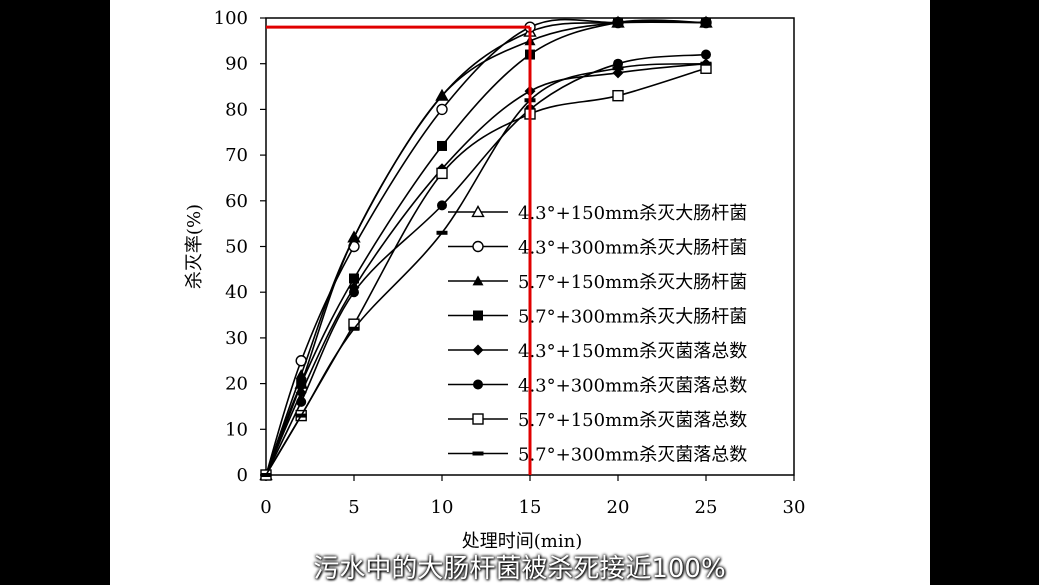 The height and width of the screenshot is (585, 1039). What do you see at coordinates (519, 569) in the screenshot?
I see `video-subtitle: 污水中的大肠杆菌被杀死接近100%` at bounding box center [519, 569].